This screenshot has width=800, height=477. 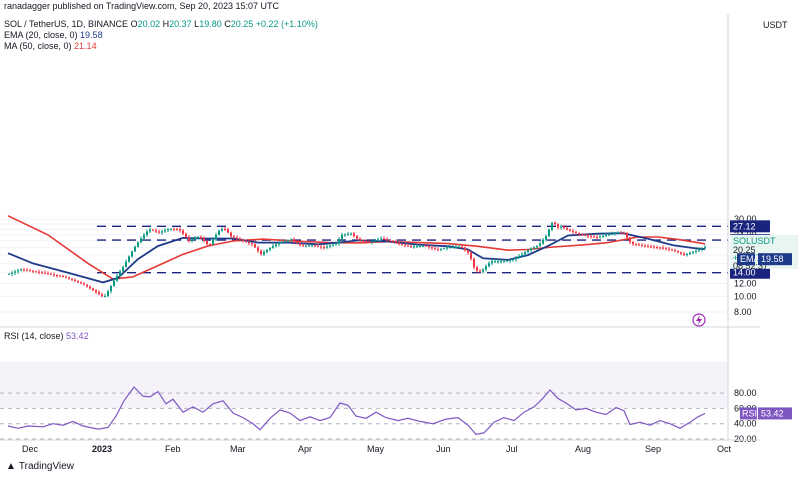 What do you see at coordinates (242, 24) in the screenshot?
I see `ohlc-close: 20.25` at bounding box center [242, 24].